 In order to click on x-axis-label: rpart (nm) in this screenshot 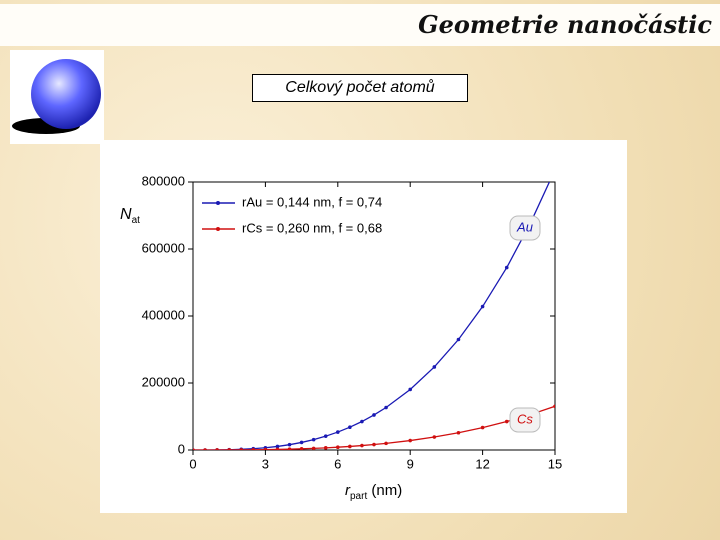, I will do `click(373, 492)`.